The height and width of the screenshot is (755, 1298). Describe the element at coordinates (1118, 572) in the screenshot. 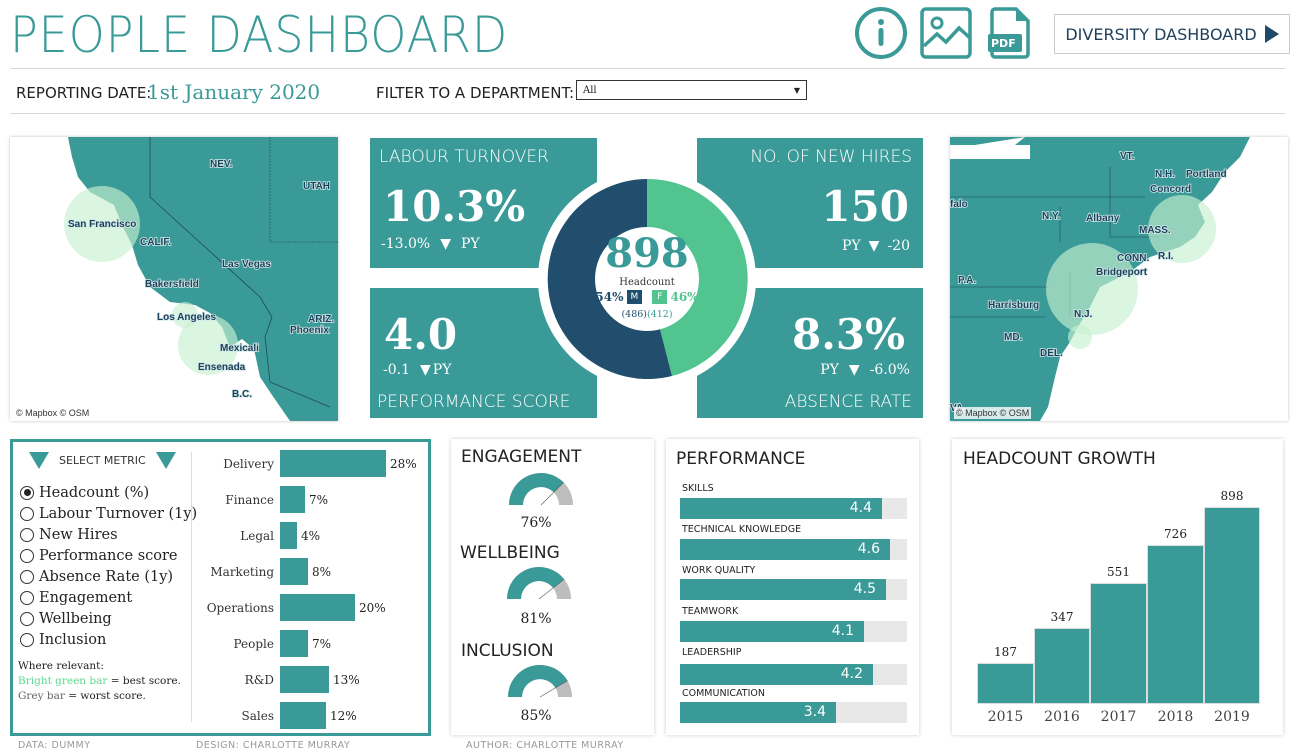

I see `growth-value: 551` at that location.